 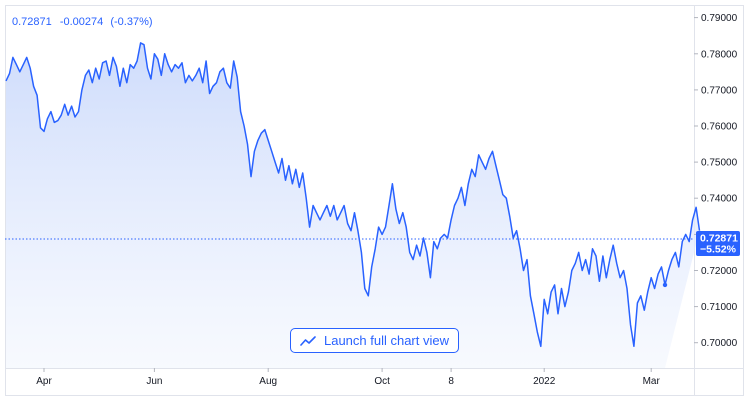 I want to click on x-tick-label: Jun, so click(x=154, y=381).